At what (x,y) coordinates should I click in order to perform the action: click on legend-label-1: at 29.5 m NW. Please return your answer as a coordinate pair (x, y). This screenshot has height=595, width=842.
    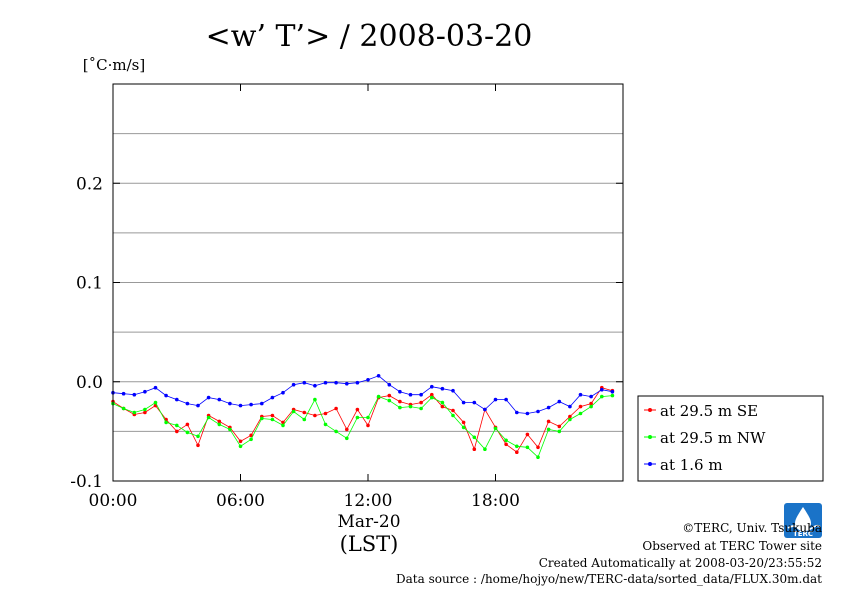
    Looking at the image, I should click on (713, 438).